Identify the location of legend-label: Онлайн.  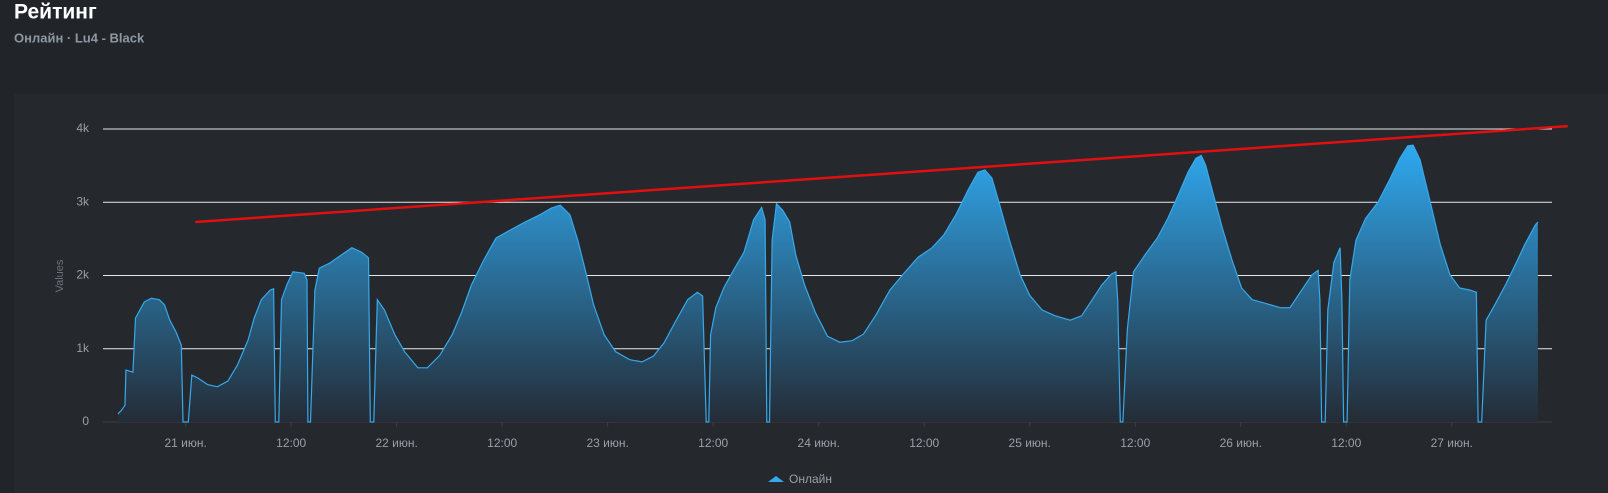
(810, 479).